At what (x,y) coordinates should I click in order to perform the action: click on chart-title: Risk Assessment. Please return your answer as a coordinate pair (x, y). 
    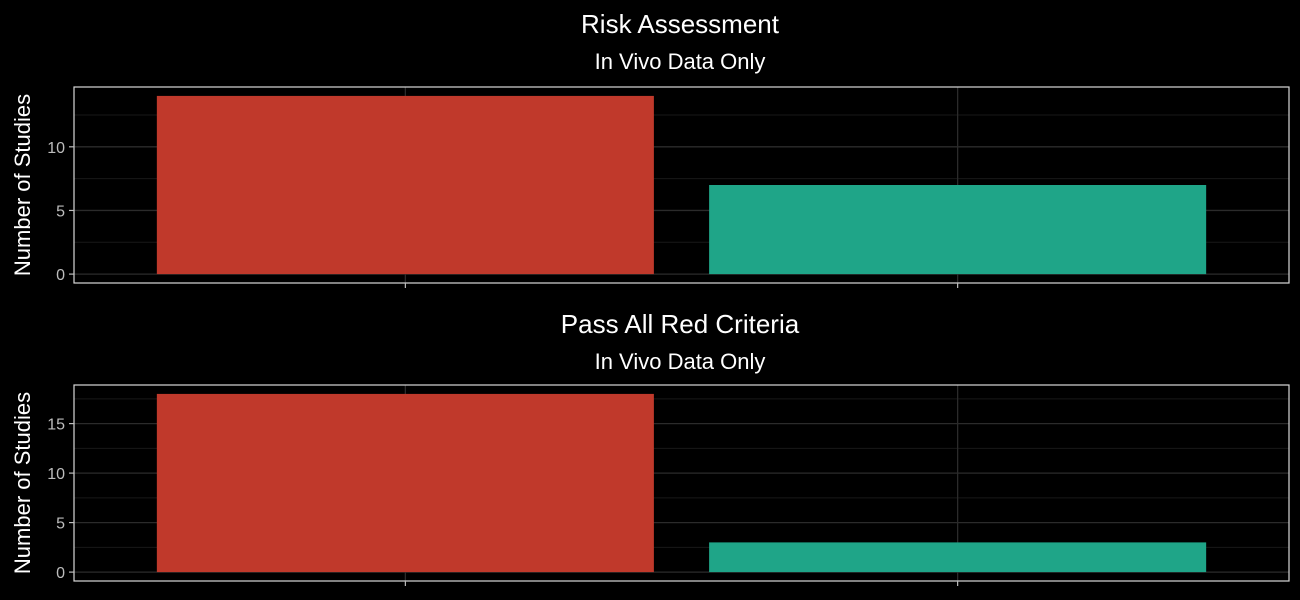
    Looking at the image, I should click on (680, 24).